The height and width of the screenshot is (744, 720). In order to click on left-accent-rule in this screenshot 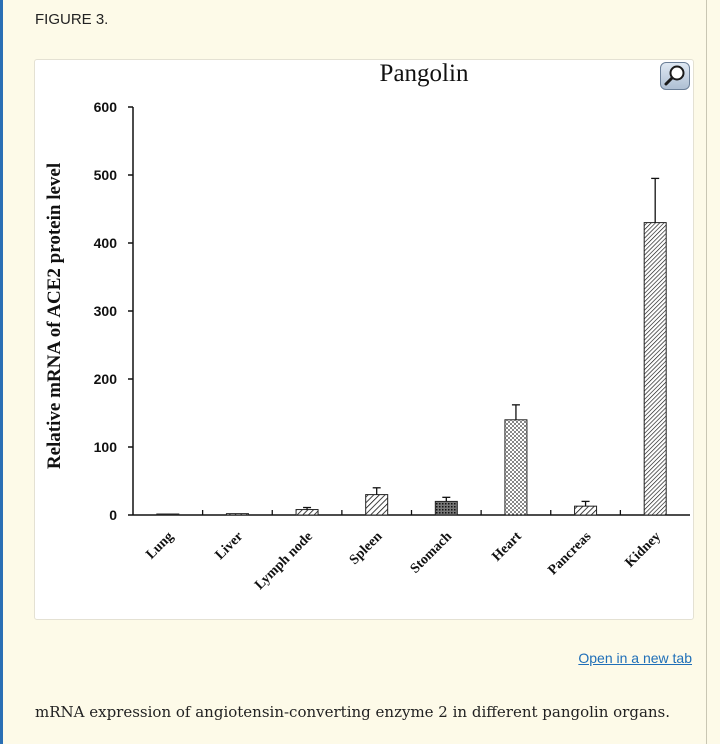, I will do `click(1, 372)`.